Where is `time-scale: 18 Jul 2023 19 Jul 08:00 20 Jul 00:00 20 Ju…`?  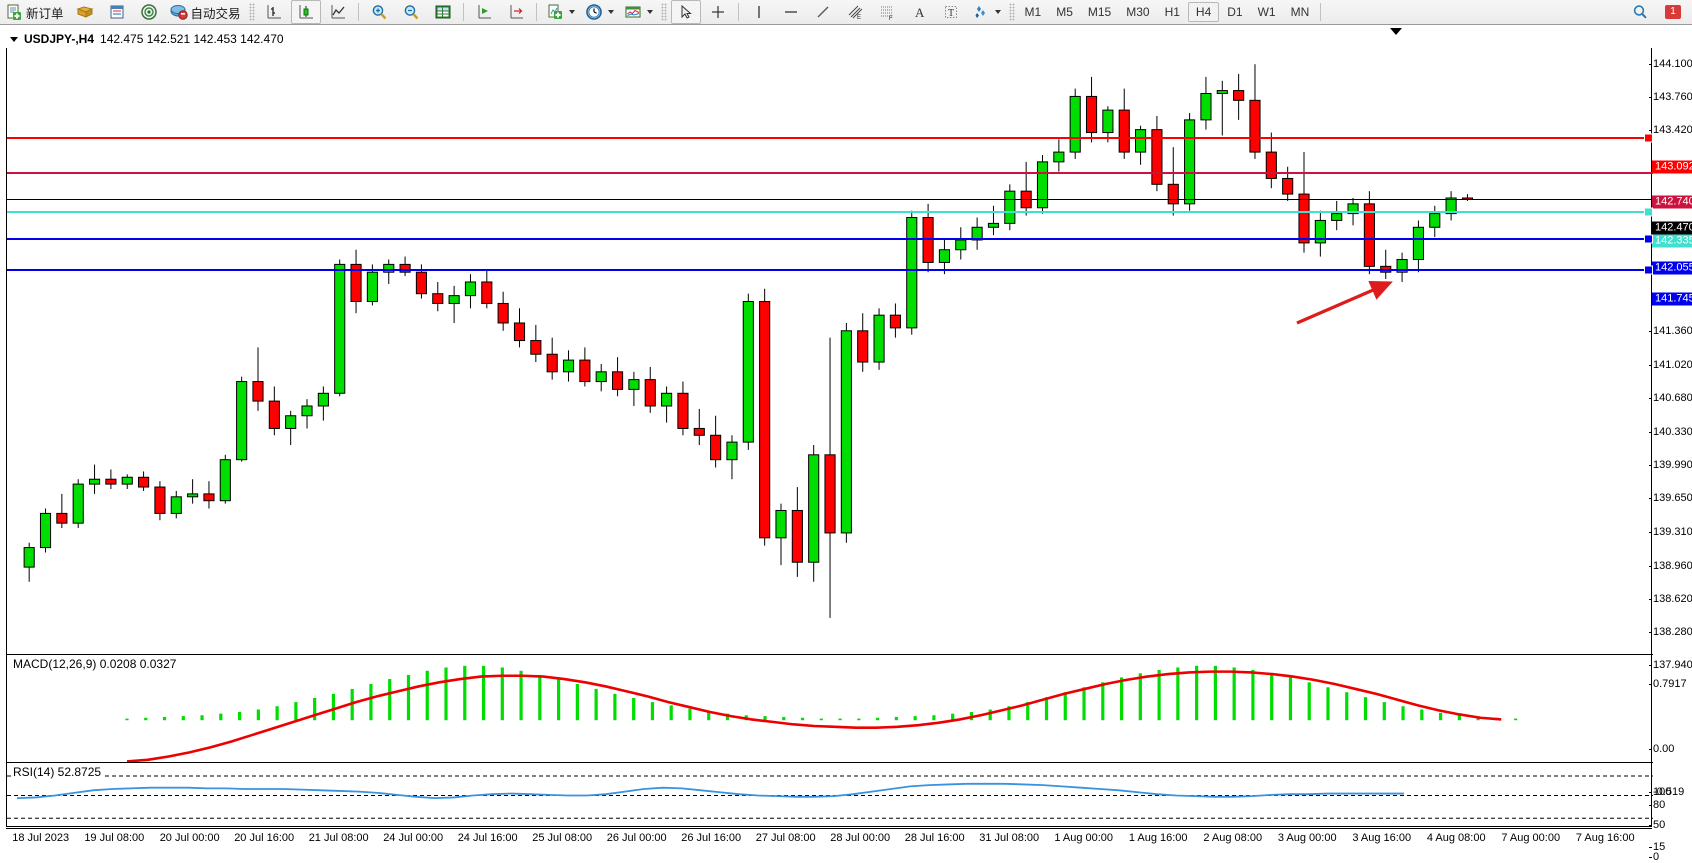
time-scale: 18 Jul 2023 19 Jul 08:00 20 Jul 00:00 20 Ju… is located at coordinates (829, 839).